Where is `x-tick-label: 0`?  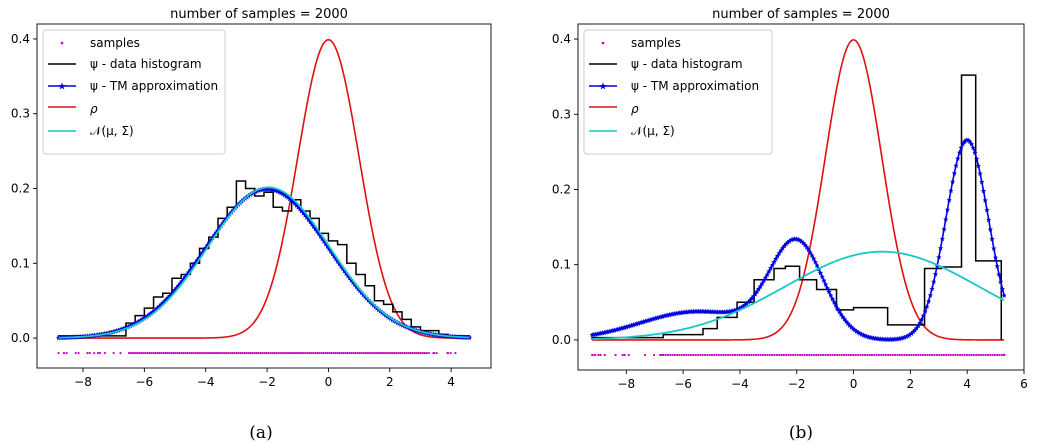
x-tick-label: 0 is located at coordinates (329, 382).